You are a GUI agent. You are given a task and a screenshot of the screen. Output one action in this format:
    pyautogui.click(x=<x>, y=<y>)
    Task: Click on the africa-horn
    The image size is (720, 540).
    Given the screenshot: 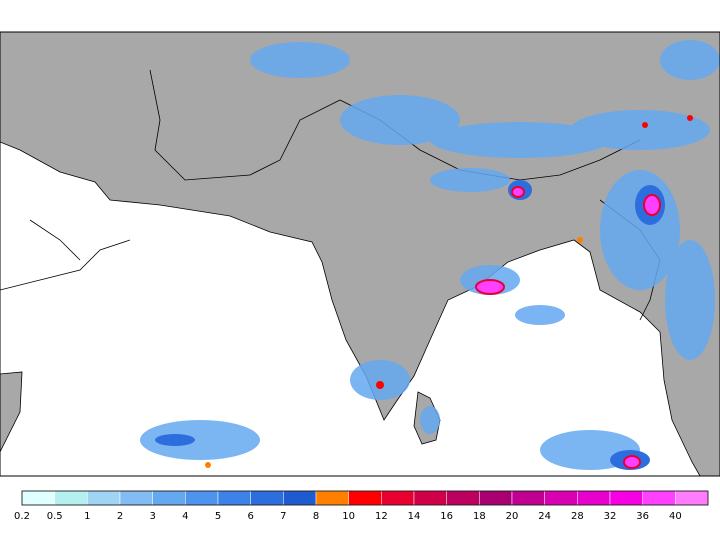 What is the action you would take?
    pyautogui.click(x=11, y=412)
    